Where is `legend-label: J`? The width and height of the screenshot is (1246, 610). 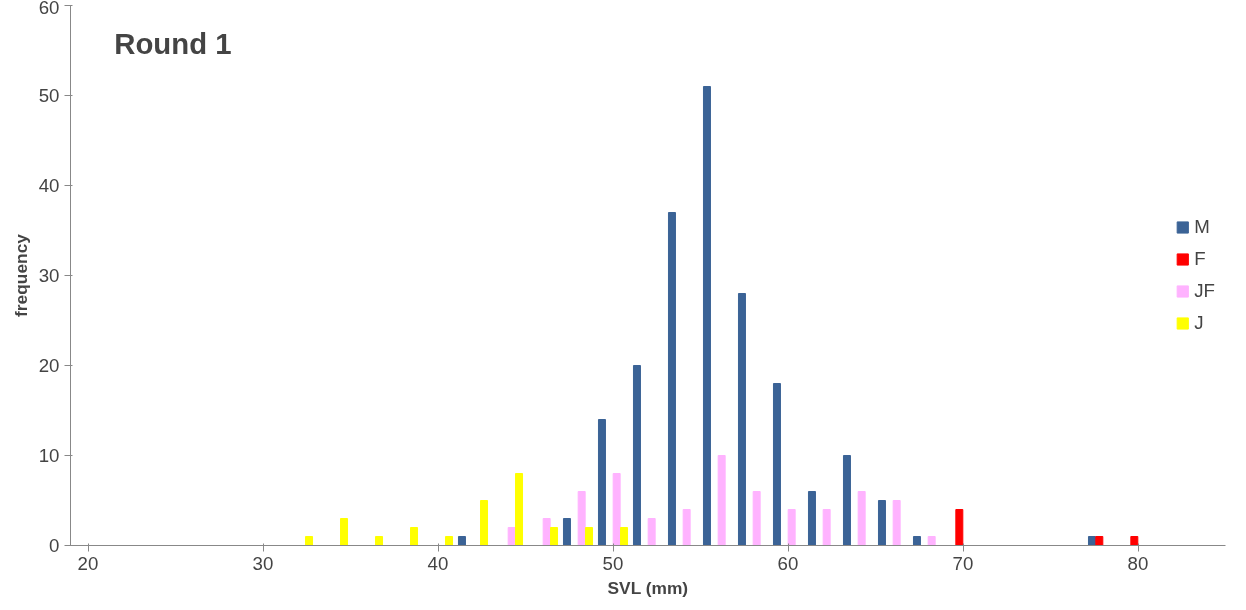 legend-label: J is located at coordinates (1199, 323).